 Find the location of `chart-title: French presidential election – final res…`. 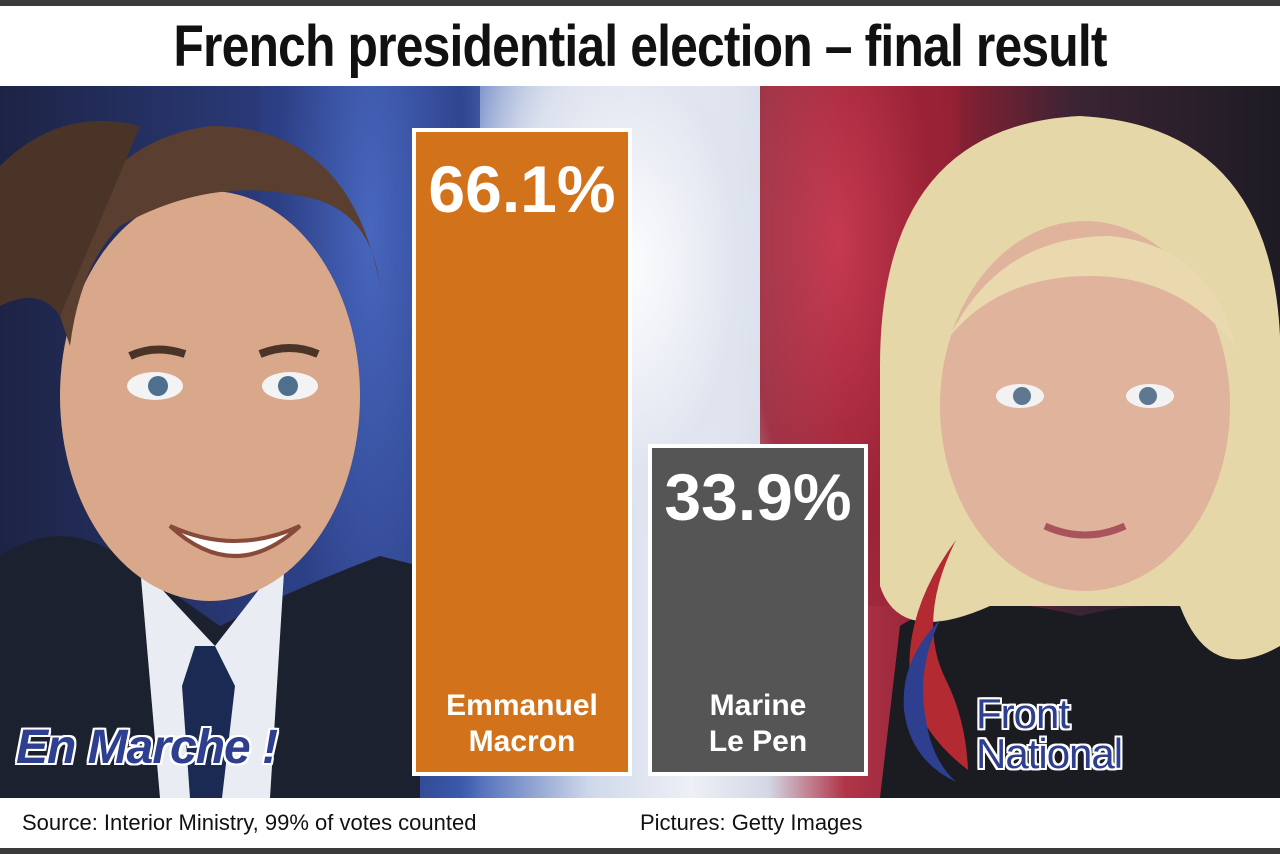

chart-title: French presidential election – final res… is located at coordinates (640, 46).